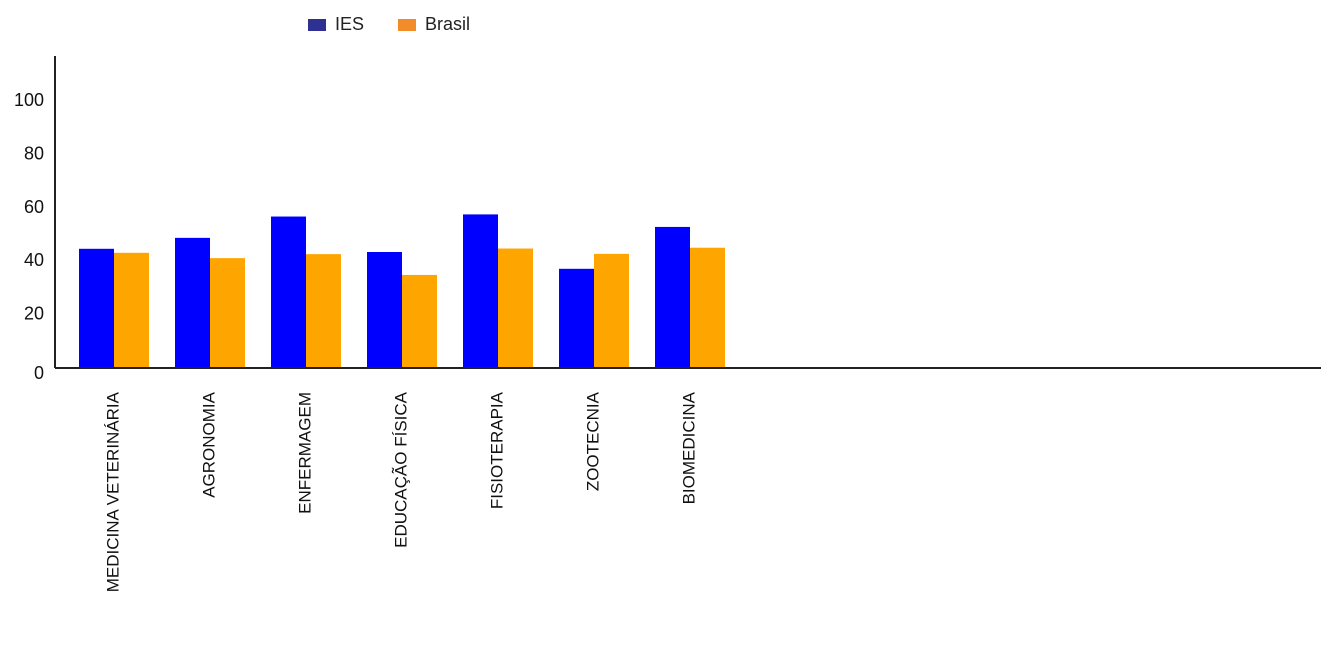  I want to click on x-category-label-0: MEDICINA VETERINÁRIA, so click(112, 491).